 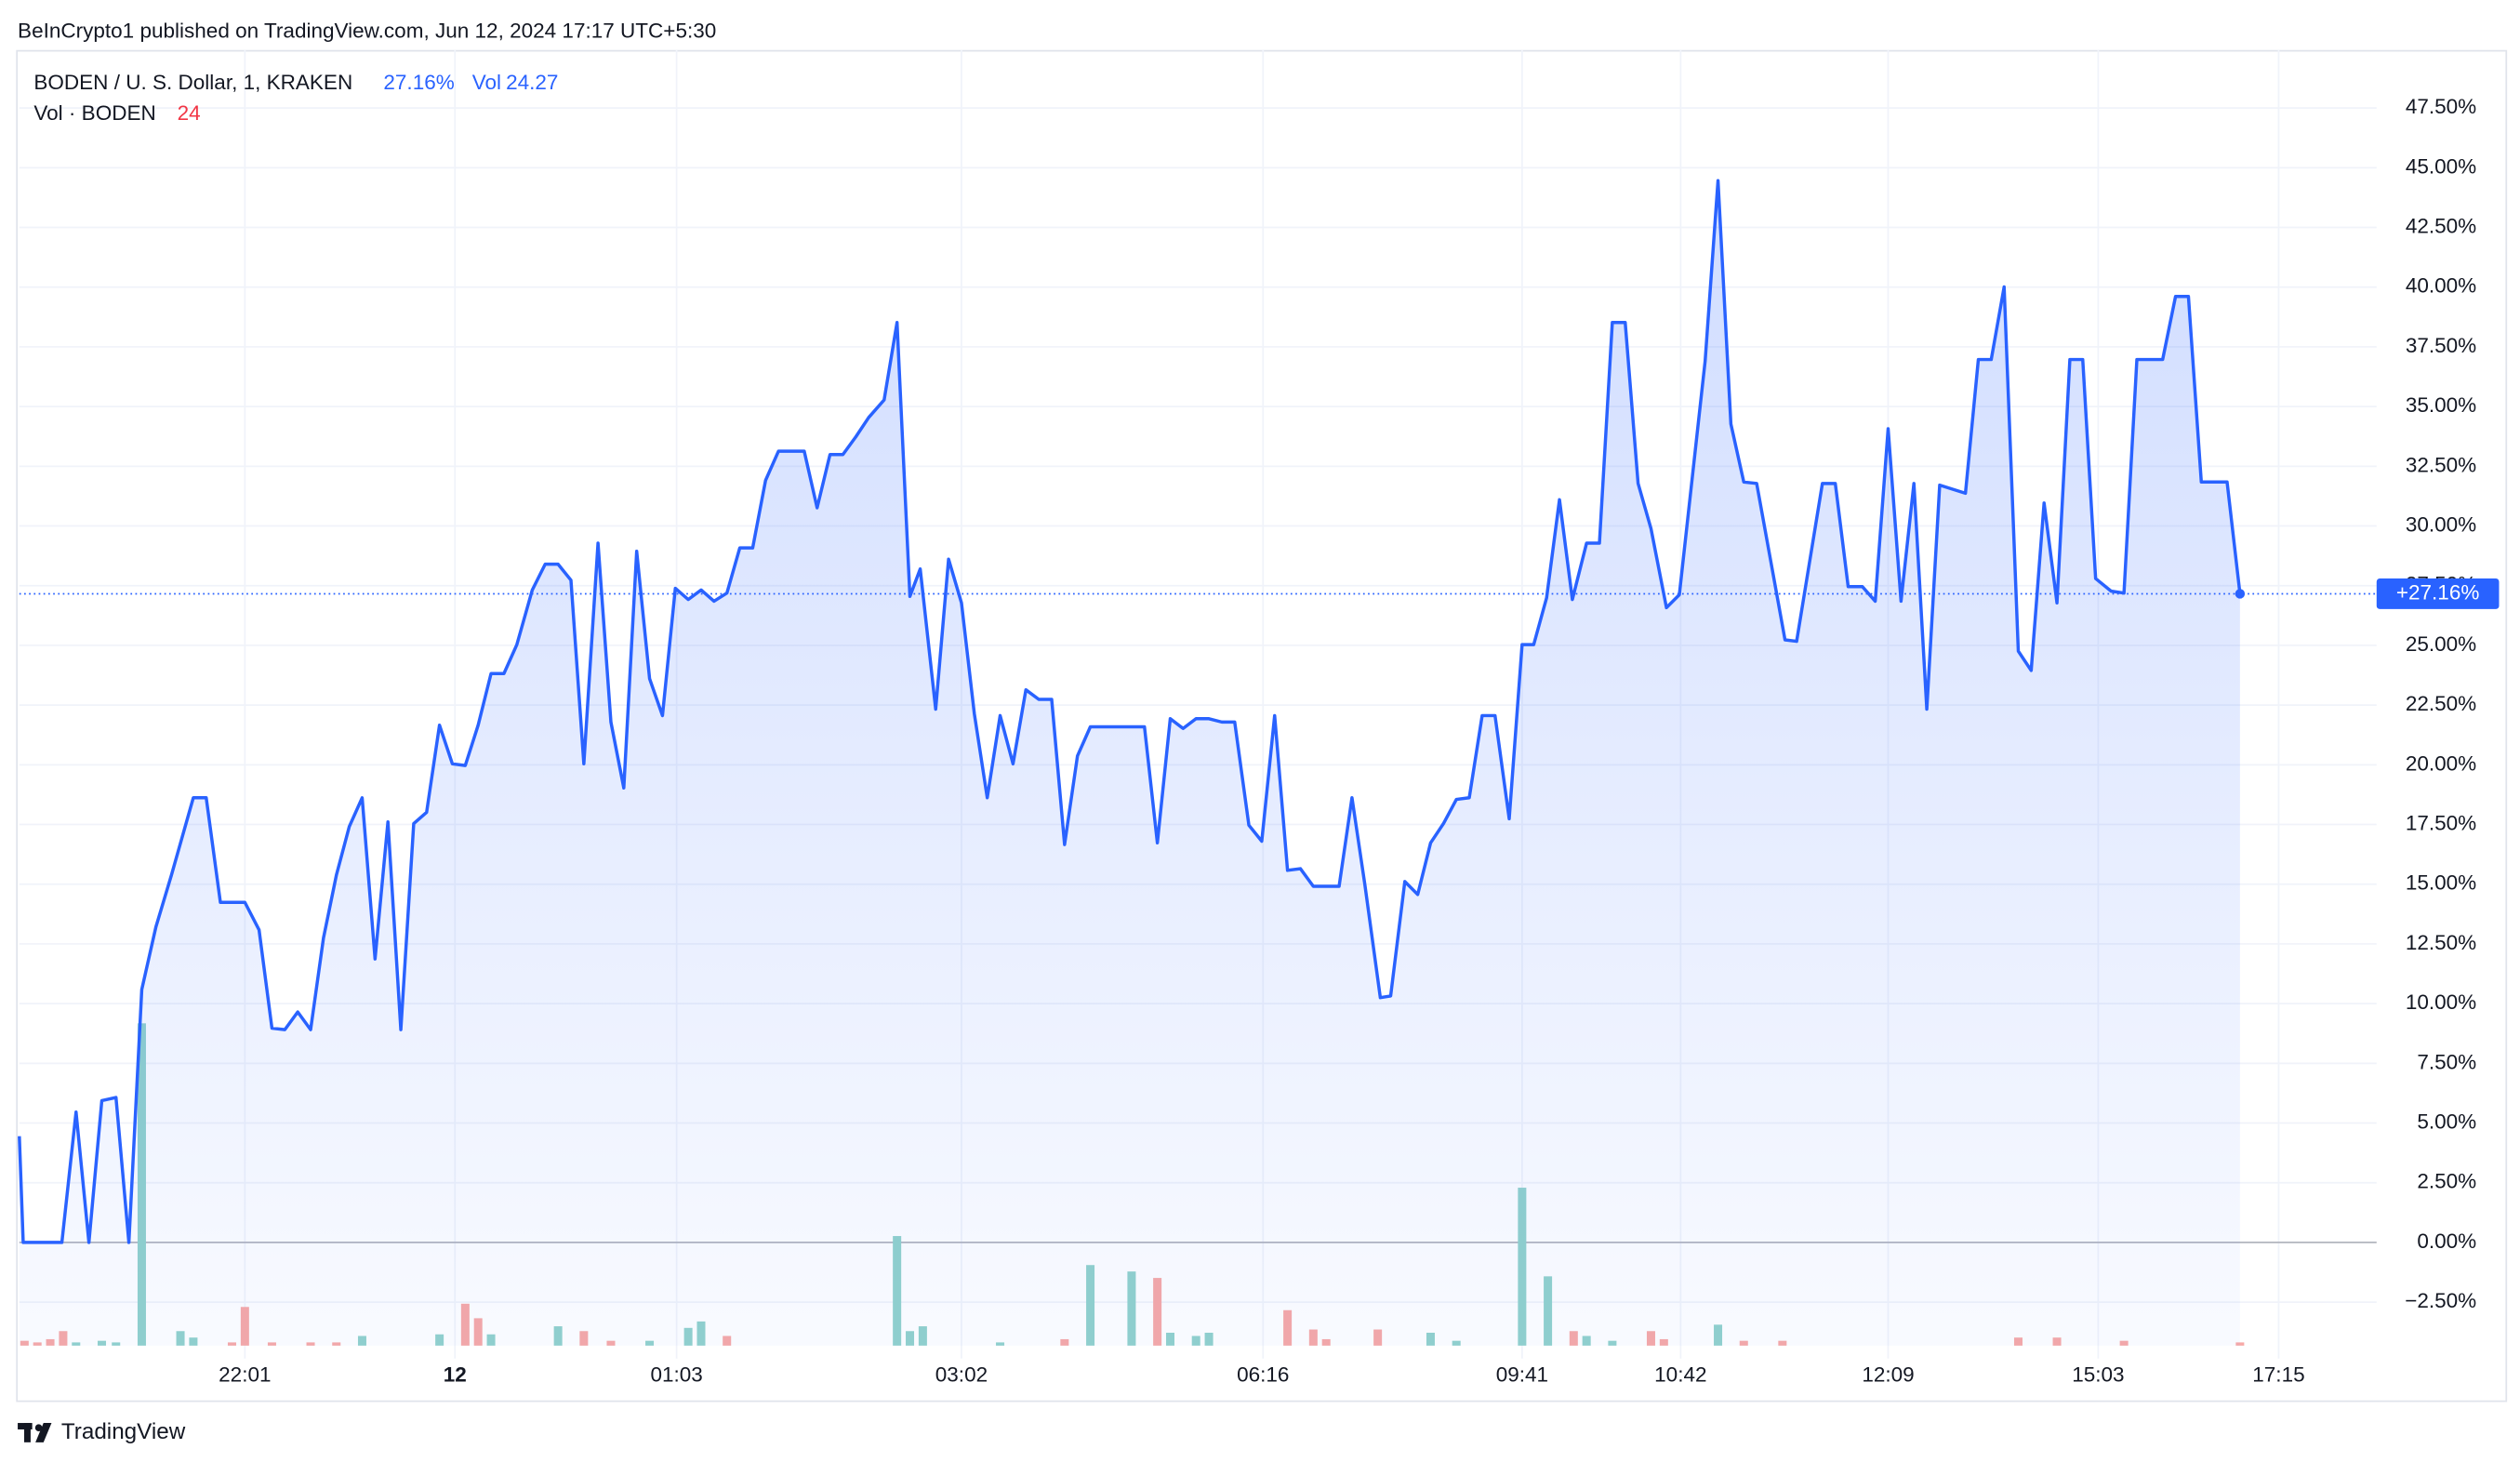 I want to click on x-tick-label: 17:15, so click(x=2278, y=1375).